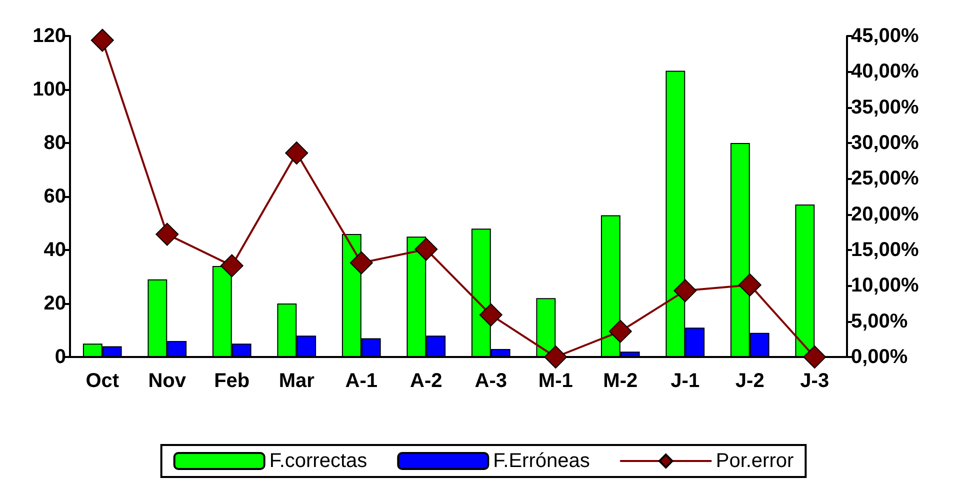 The image size is (967, 487). What do you see at coordinates (885, 107) in the screenshot?
I see `y2-tick-label: 35,00%` at bounding box center [885, 107].